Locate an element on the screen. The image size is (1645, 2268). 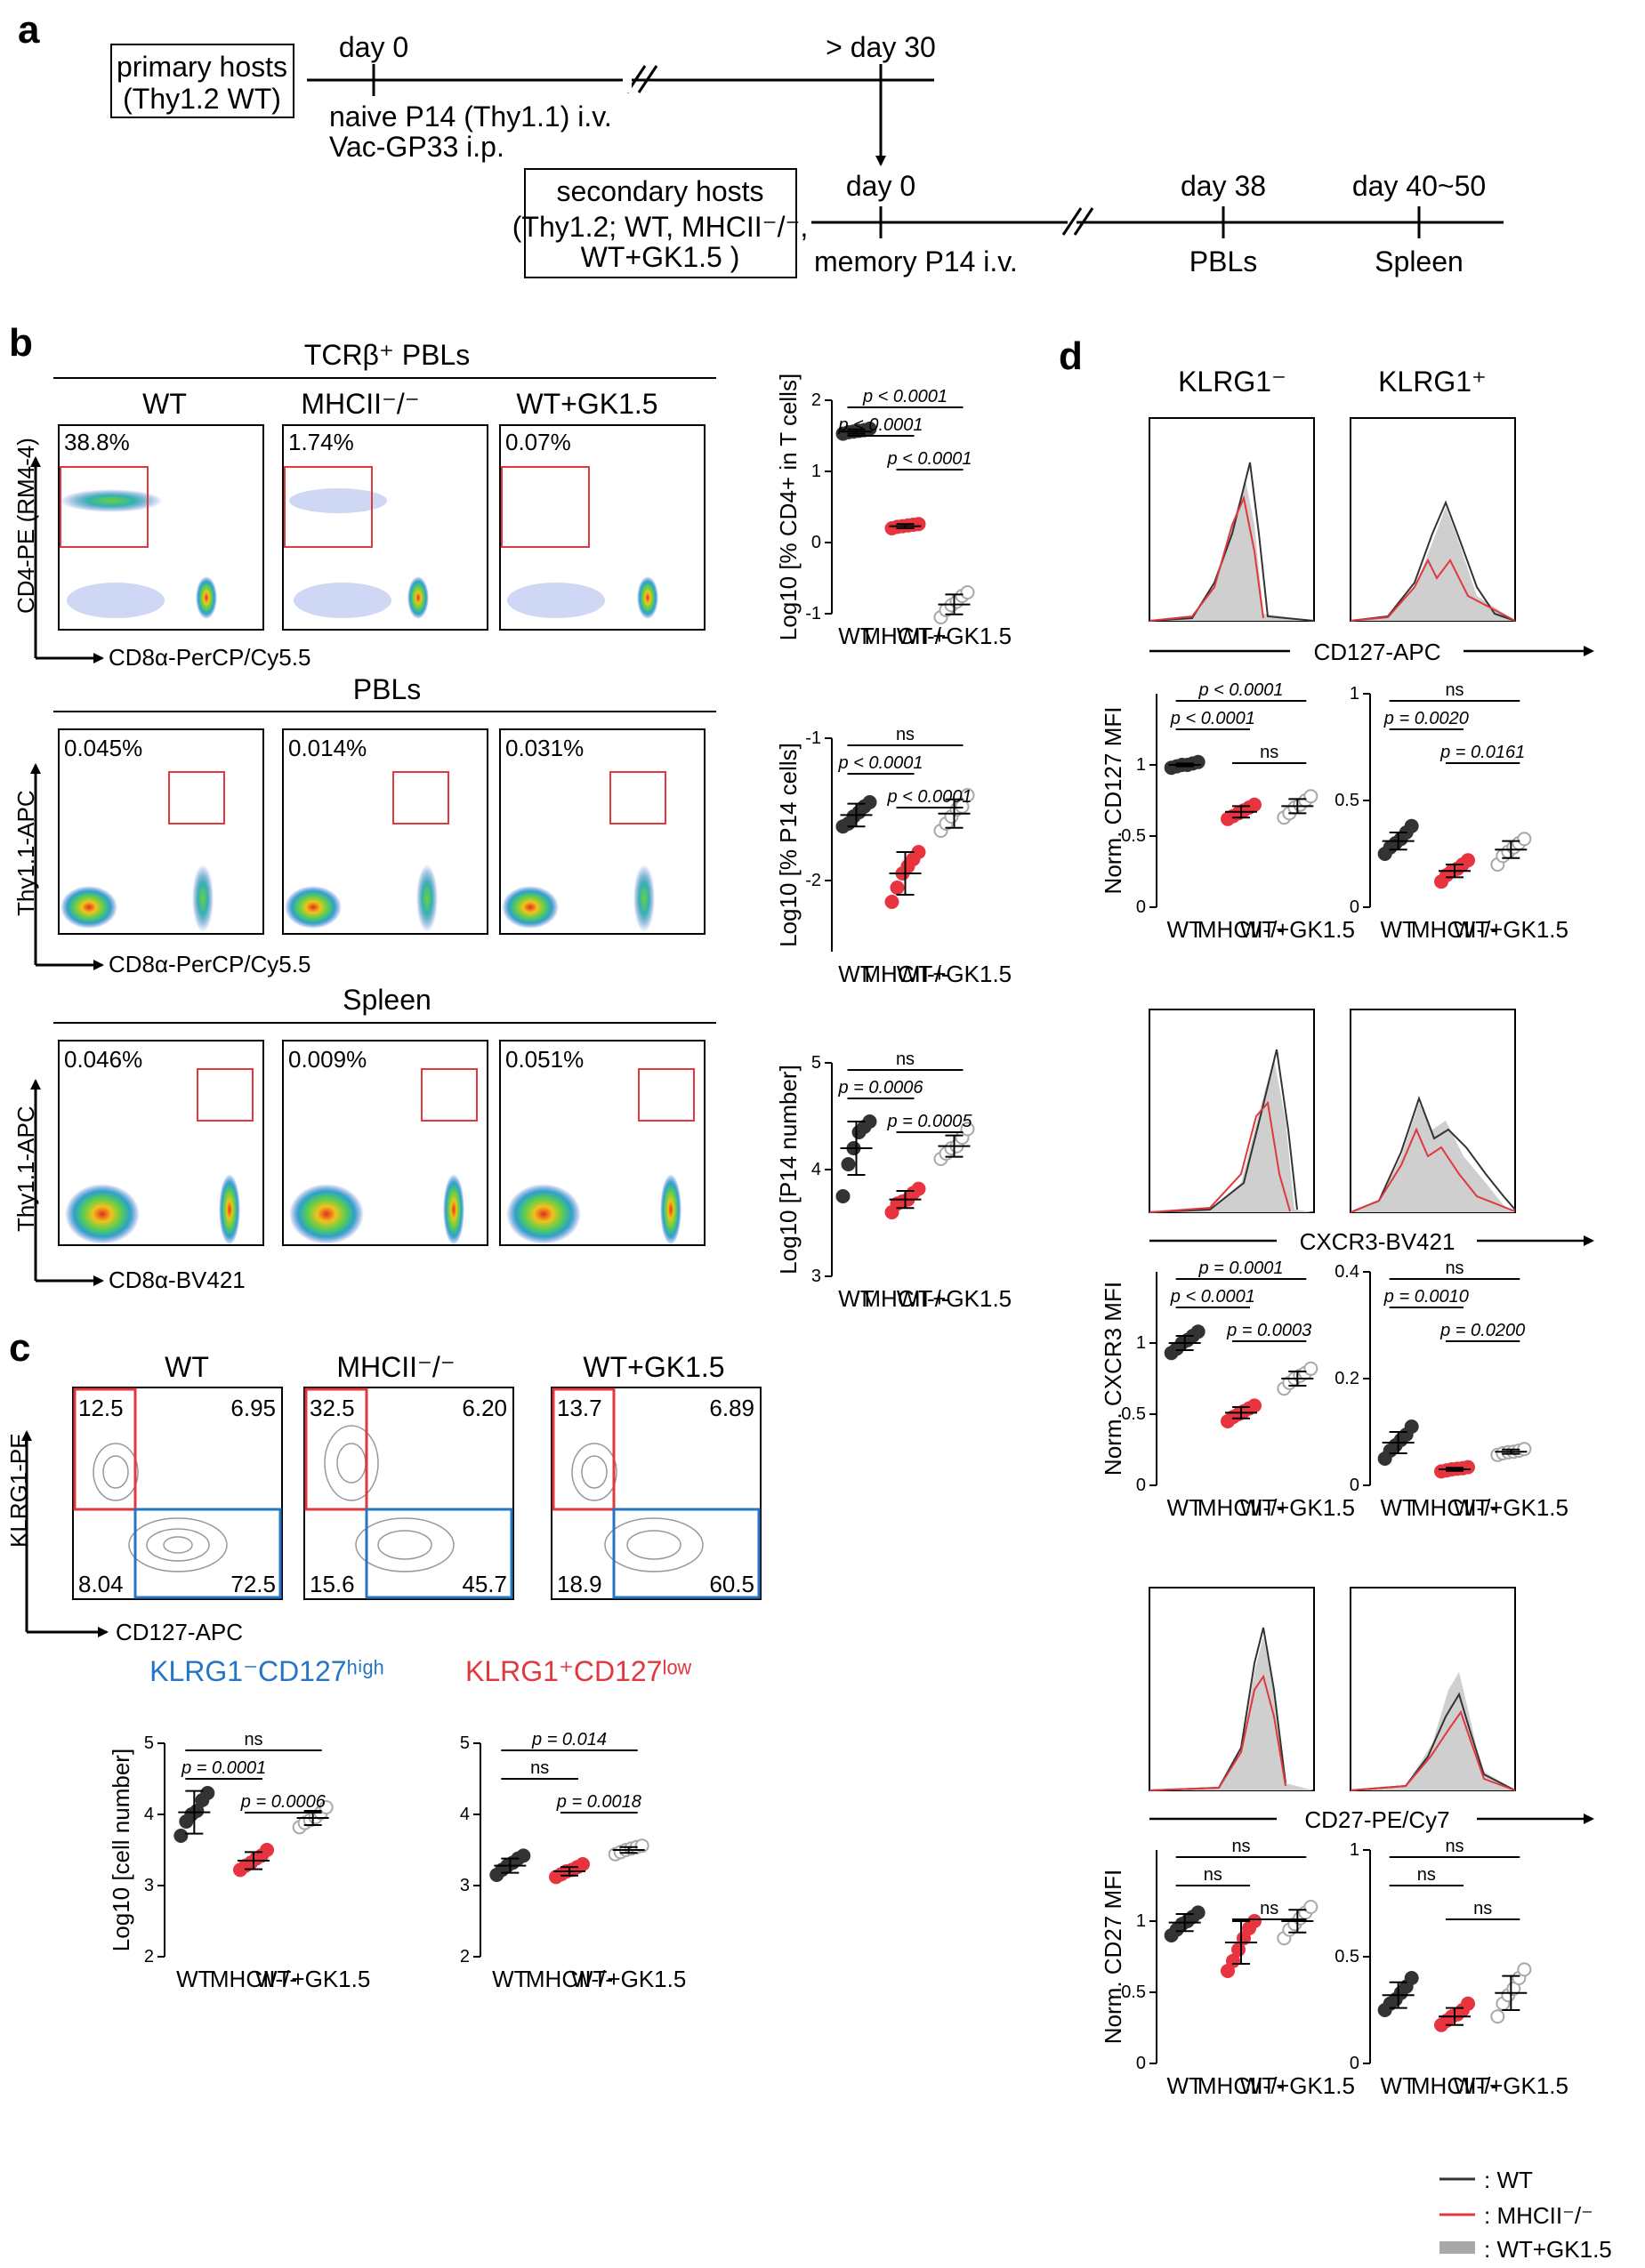
y-tick-label: 2 is located at coordinates (816, 400).